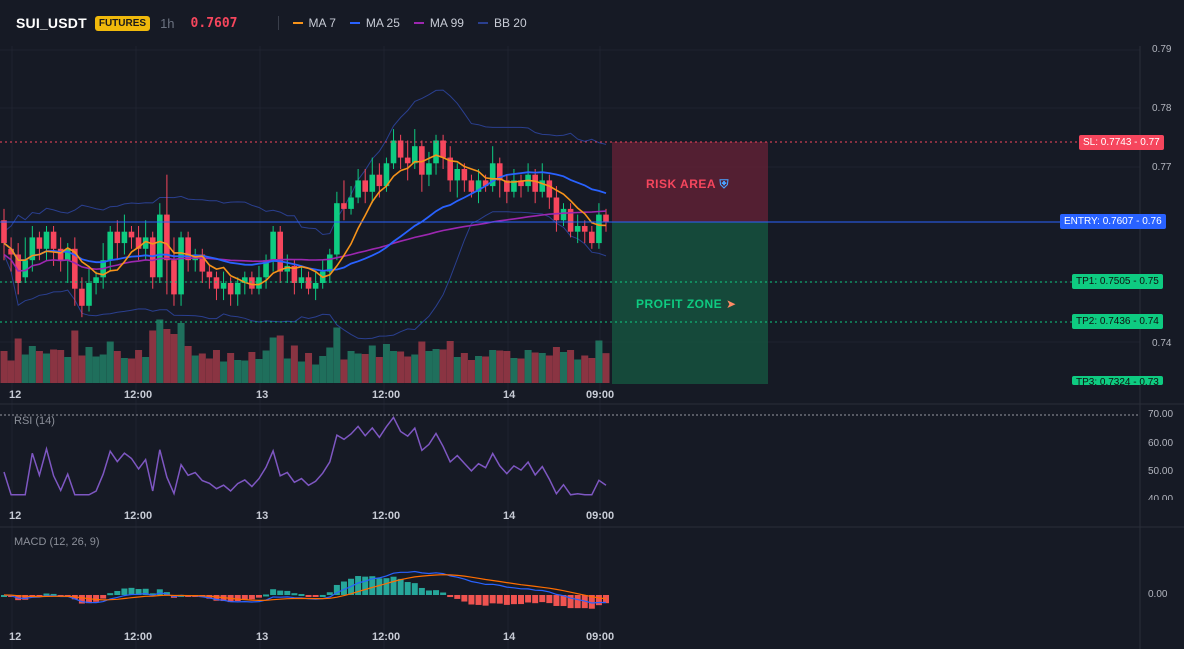 Image resolution: width=1184 pixels, height=649 pixels. I want to click on symbol-title: SUI_USDT, so click(51, 23).